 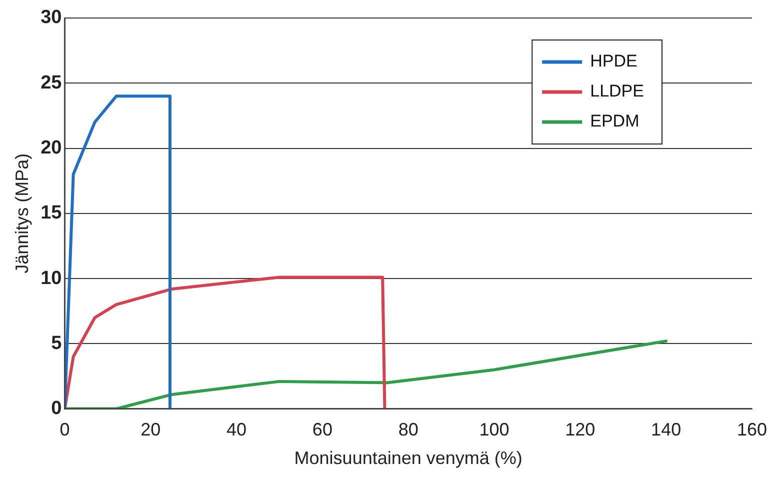 What do you see at coordinates (322, 430) in the screenshot?
I see `x-tick-label: 60` at bounding box center [322, 430].